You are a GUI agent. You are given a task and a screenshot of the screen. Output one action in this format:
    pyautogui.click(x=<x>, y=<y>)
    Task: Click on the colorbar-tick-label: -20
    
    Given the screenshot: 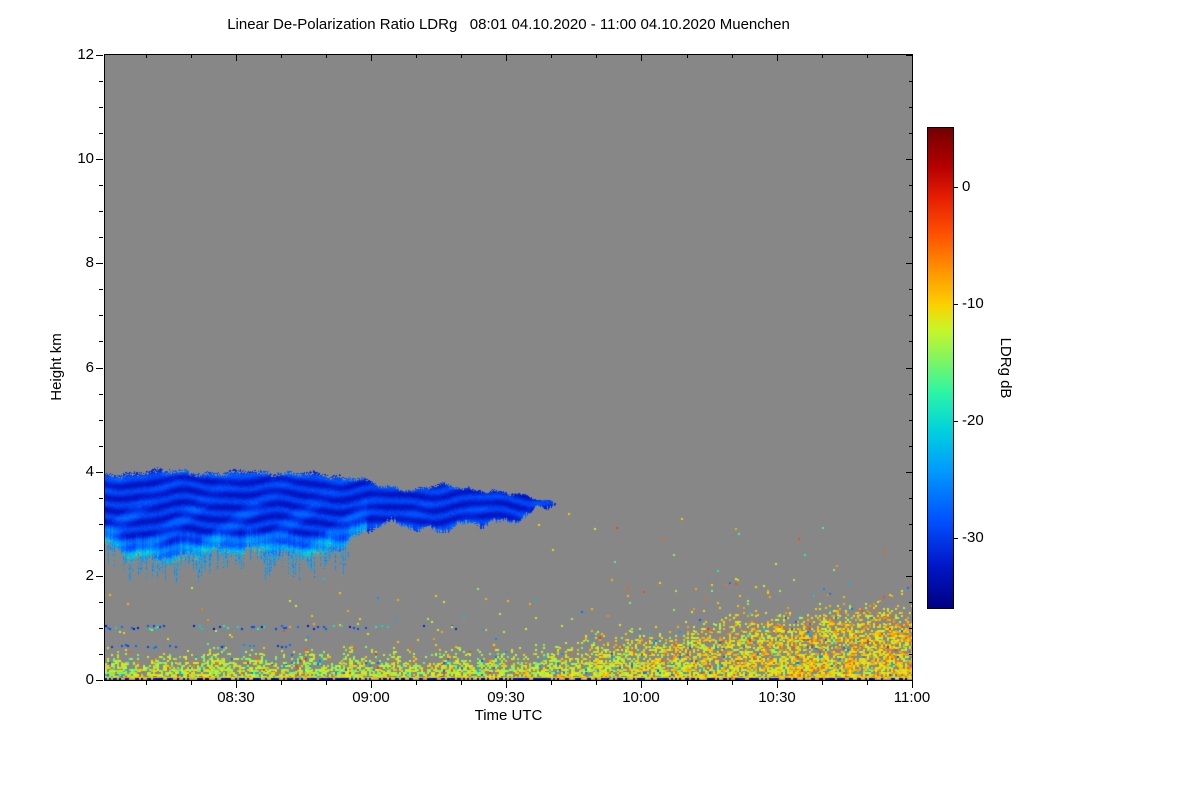 What is the action you would take?
    pyautogui.click(x=973, y=420)
    